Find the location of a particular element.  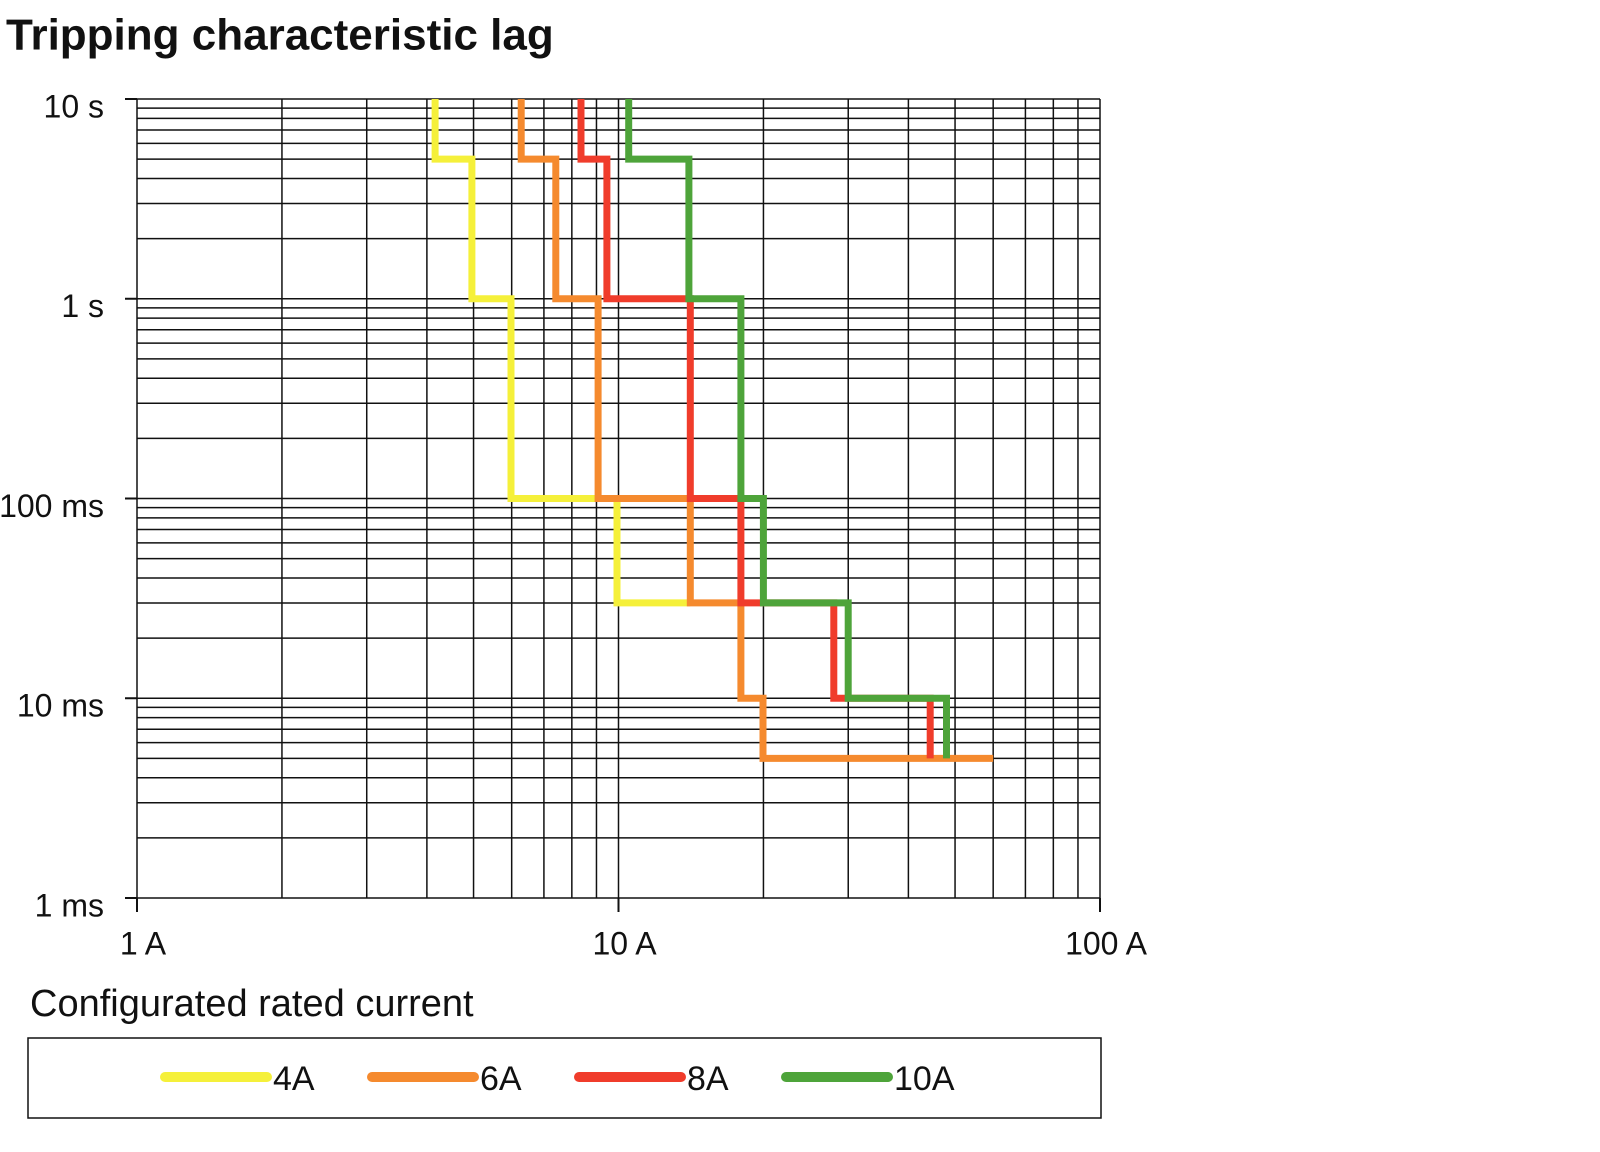

y-tick-label: 1 s is located at coordinates (82, 306).